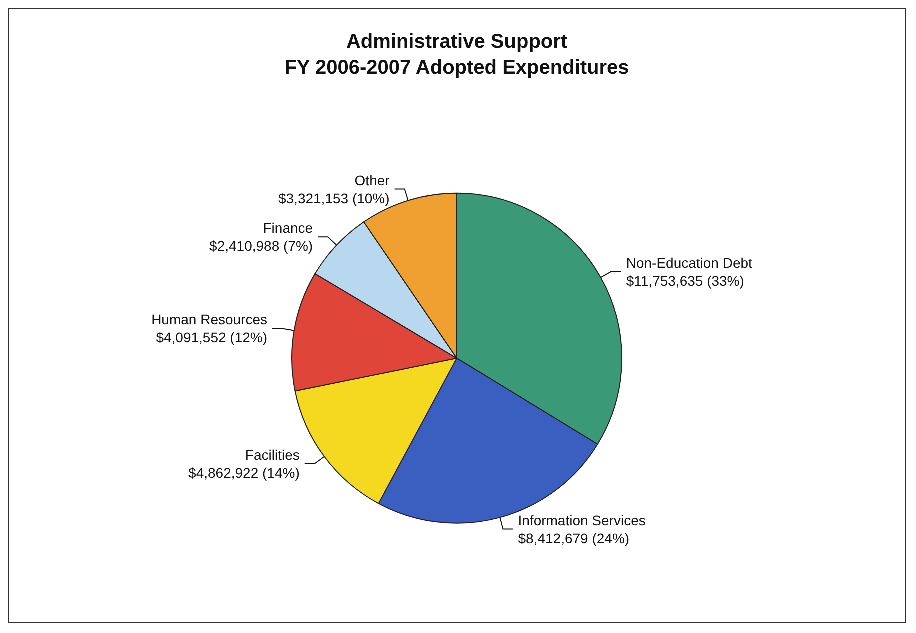 This screenshot has height=633, width=916. What do you see at coordinates (689, 262) in the screenshot?
I see `slice-label: Non-Education Debt` at bounding box center [689, 262].